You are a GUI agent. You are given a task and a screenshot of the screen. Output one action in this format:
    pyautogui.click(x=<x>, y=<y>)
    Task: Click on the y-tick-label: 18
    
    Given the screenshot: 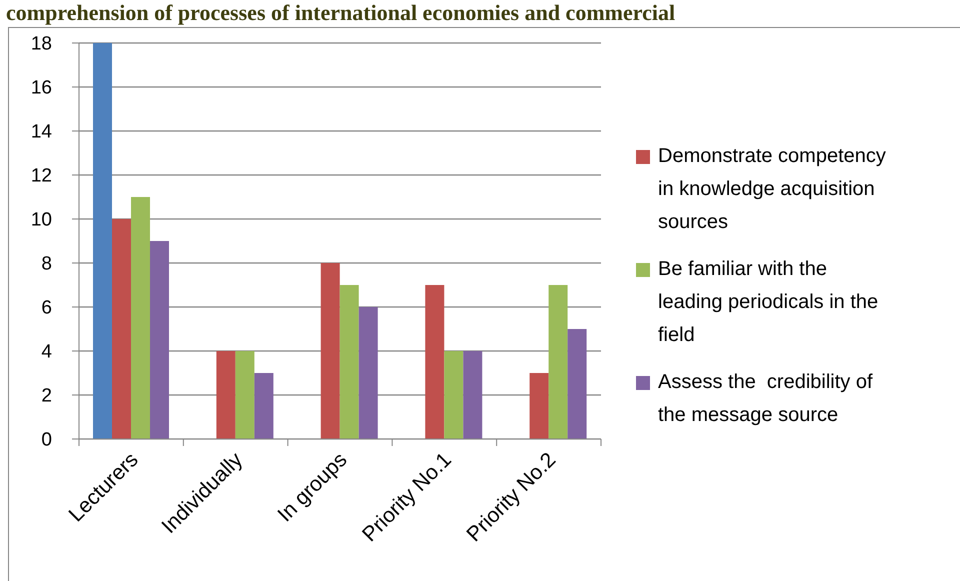 What is the action you would take?
    pyautogui.click(x=41, y=44)
    